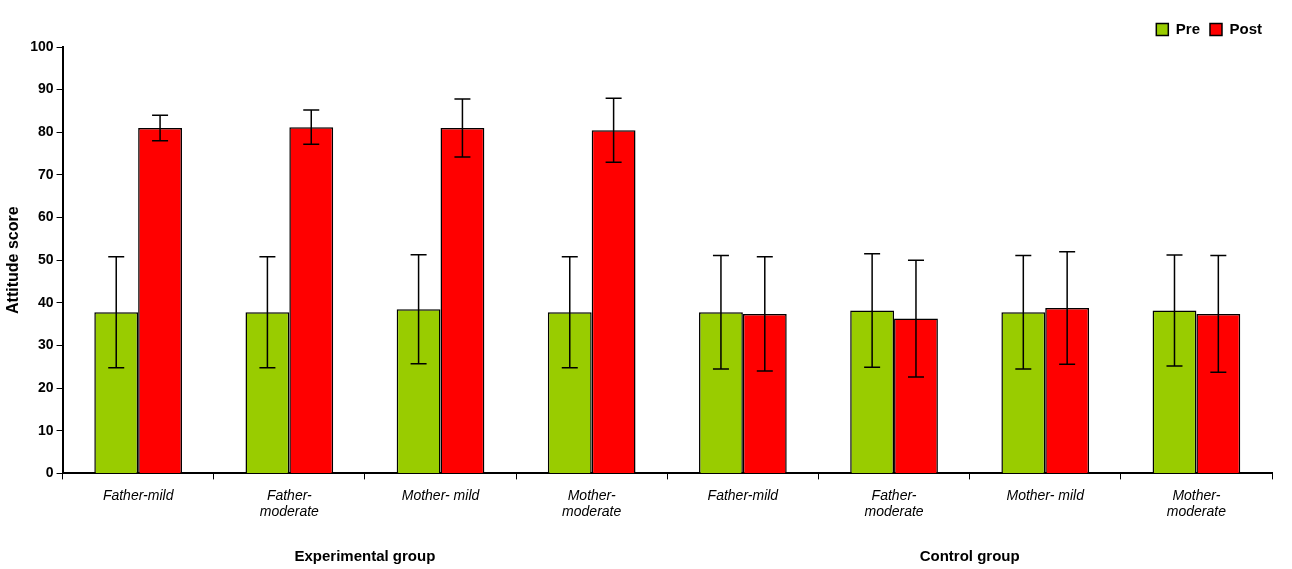 The image size is (1292, 569). I want to click on y-tick-label: 70, so click(45, 173).